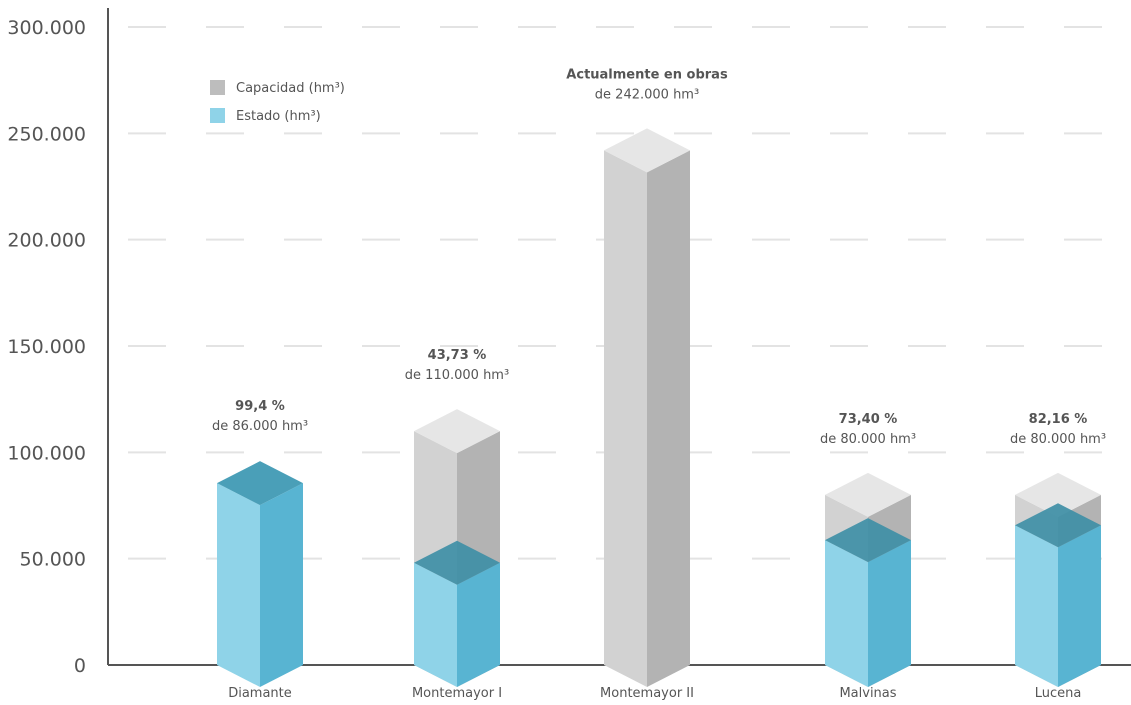 Image resolution: width=1131 pixels, height=705 pixels. I want to click on legend-label: Capacidad (hm³), so click(290, 88).